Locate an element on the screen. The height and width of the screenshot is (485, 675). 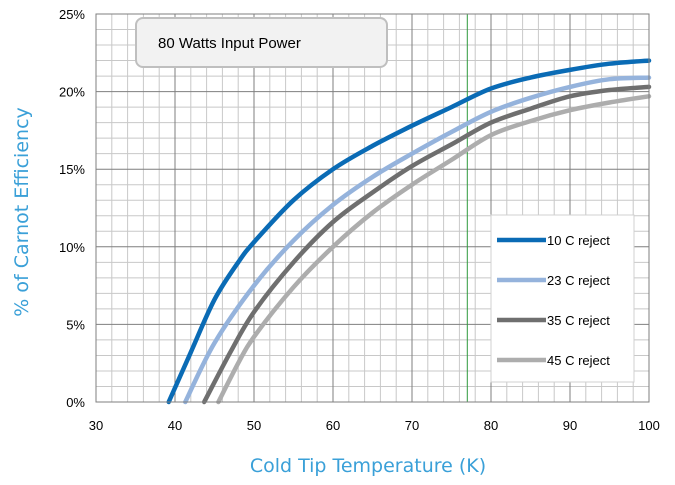
annotation-box: 80 Watts Input Power is located at coordinates (261, 42).